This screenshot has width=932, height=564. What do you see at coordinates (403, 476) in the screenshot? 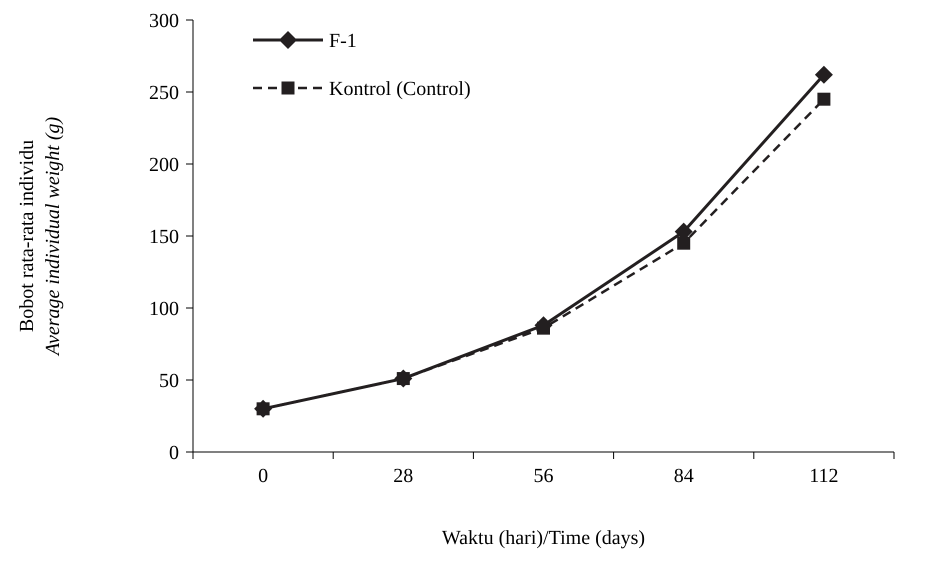
I see `x-tick-label: 28` at bounding box center [403, 476].